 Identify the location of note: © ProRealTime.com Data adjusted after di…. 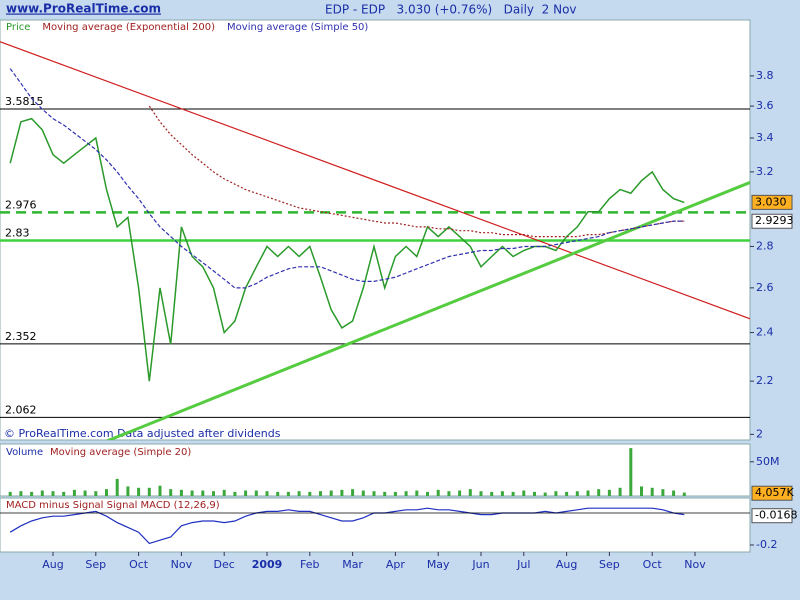
(142, 433).